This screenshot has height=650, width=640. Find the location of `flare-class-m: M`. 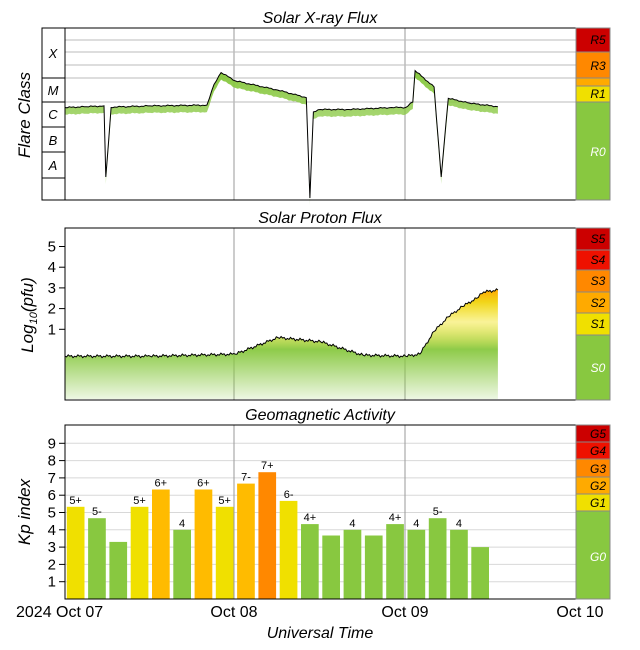

flare-class-m: M is located at coordinates (53, 90).